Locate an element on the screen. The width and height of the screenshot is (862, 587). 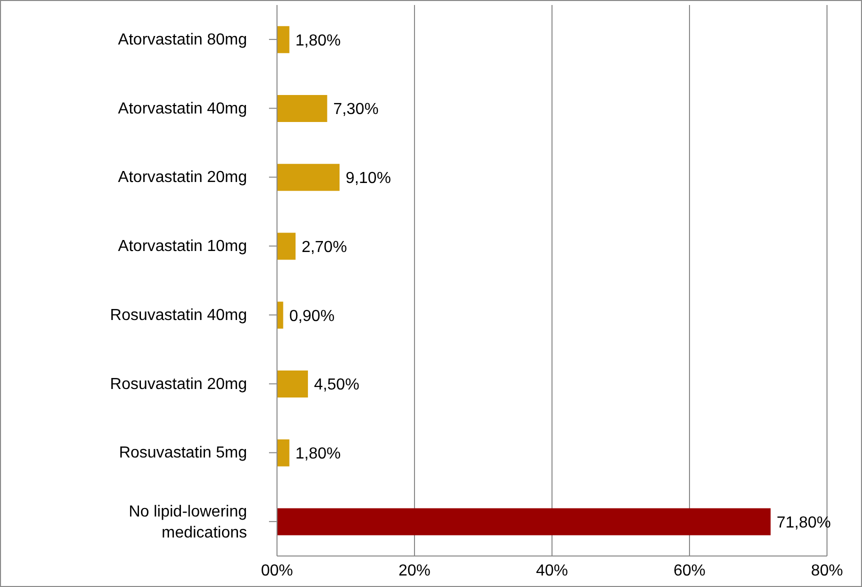
data-label: 71,80% is located at coordinates (803, 523).